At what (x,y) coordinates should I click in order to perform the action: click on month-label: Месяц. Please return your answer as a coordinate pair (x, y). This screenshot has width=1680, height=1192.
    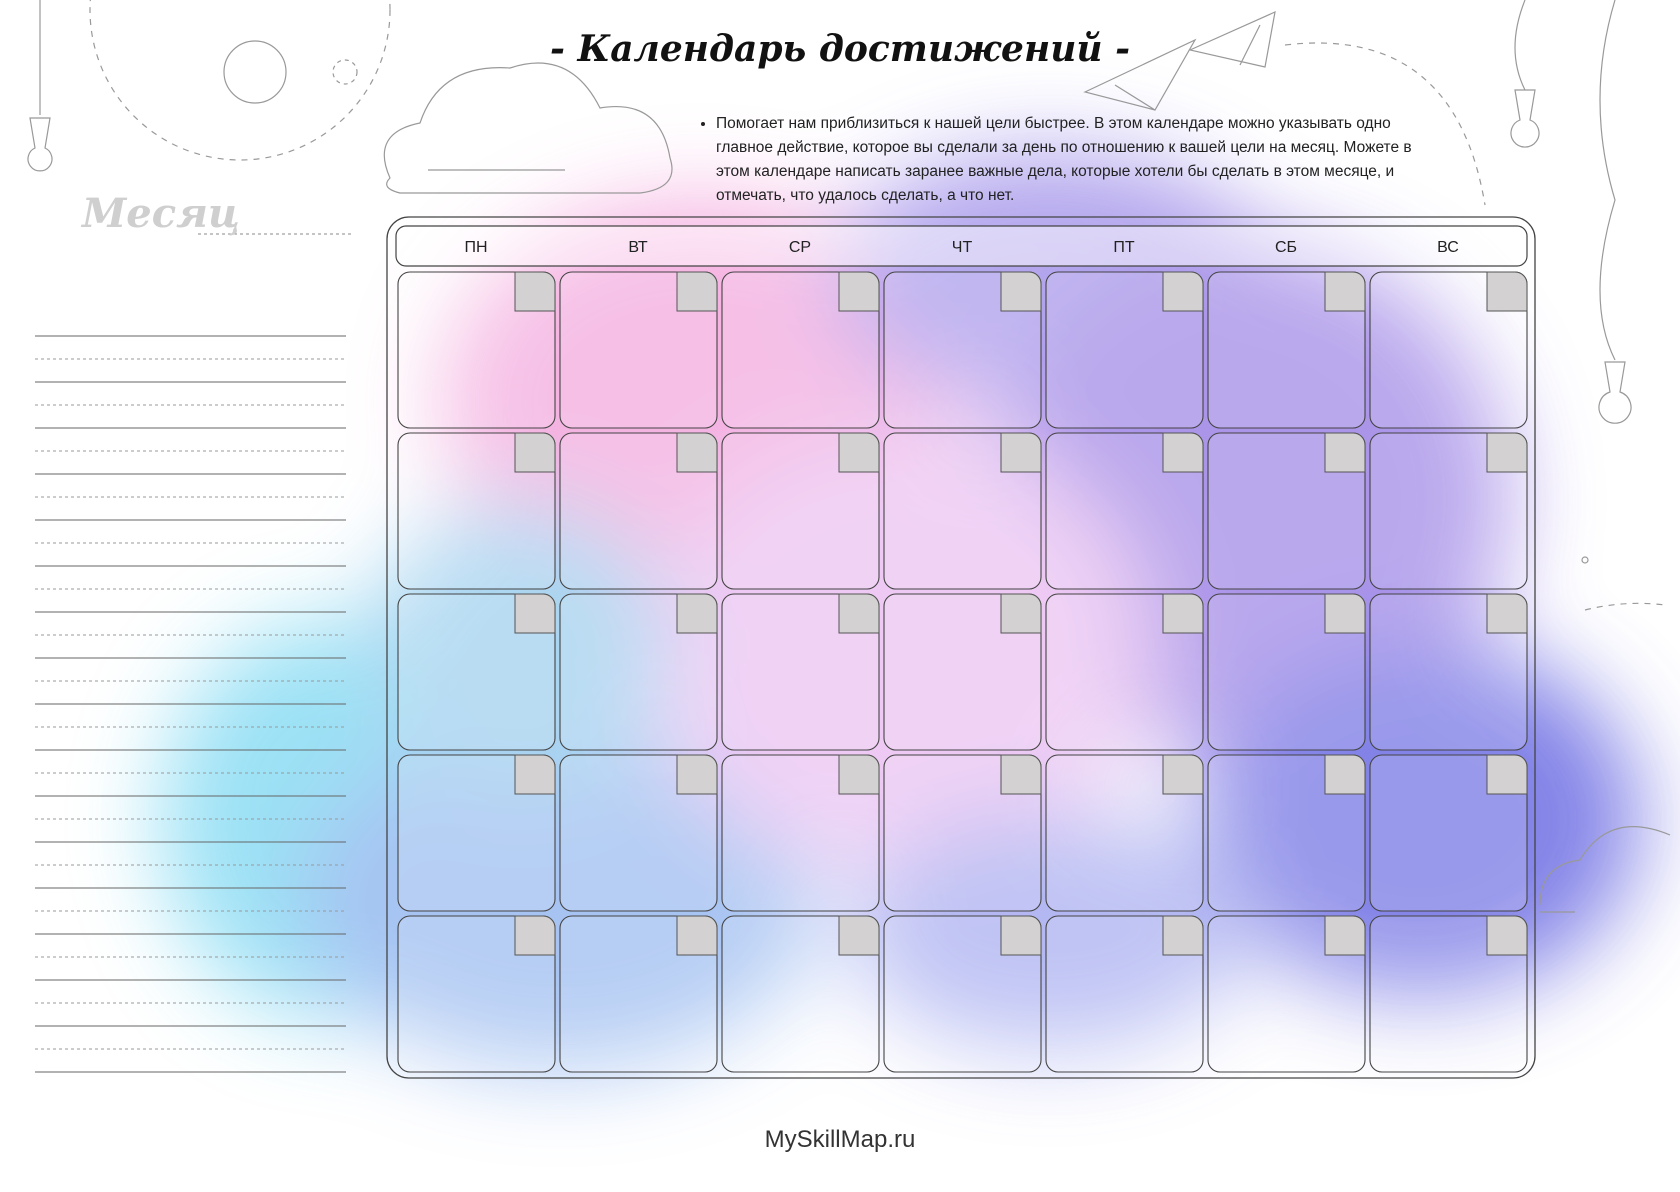
    Looking at the image, I should click on (161, 213).